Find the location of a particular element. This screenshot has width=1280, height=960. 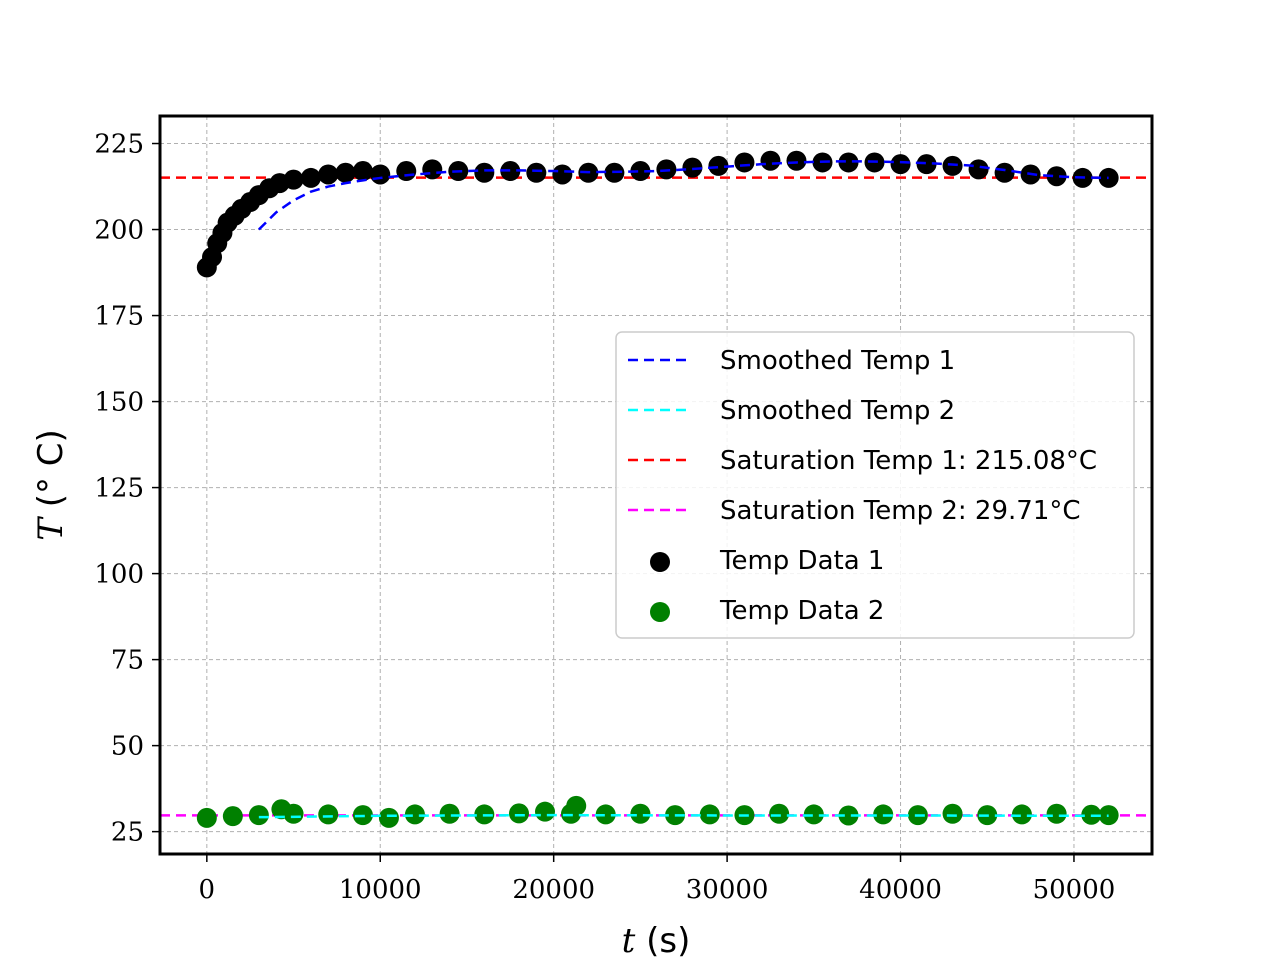

legend-entry: Smoothed Temp 1 is located at coordinates (791, 361).